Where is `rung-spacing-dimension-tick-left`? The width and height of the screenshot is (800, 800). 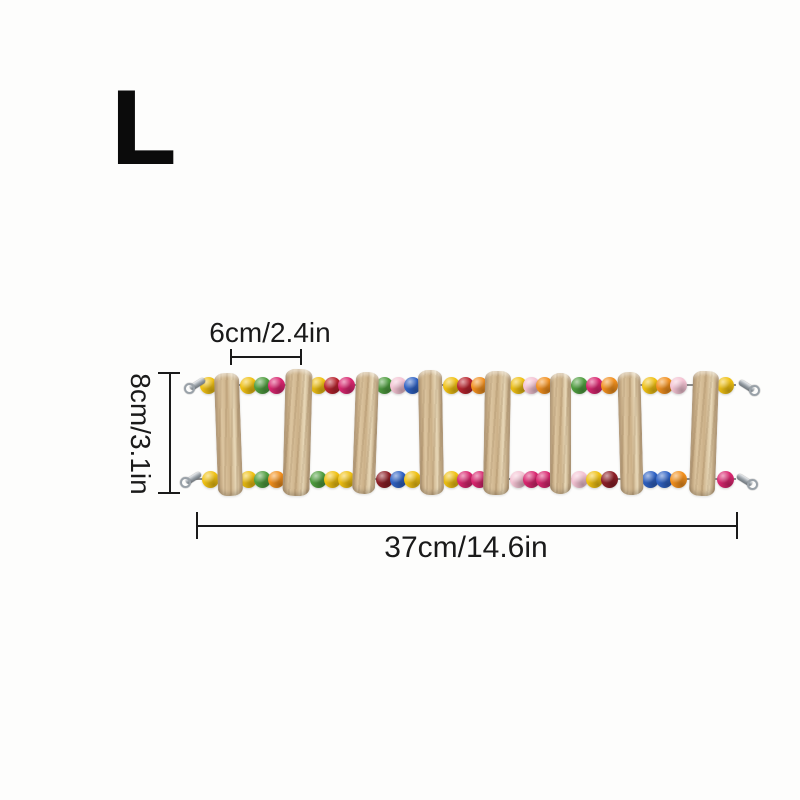
rung-spacing-dimension-tick-left is located at coordinates (231, 357).